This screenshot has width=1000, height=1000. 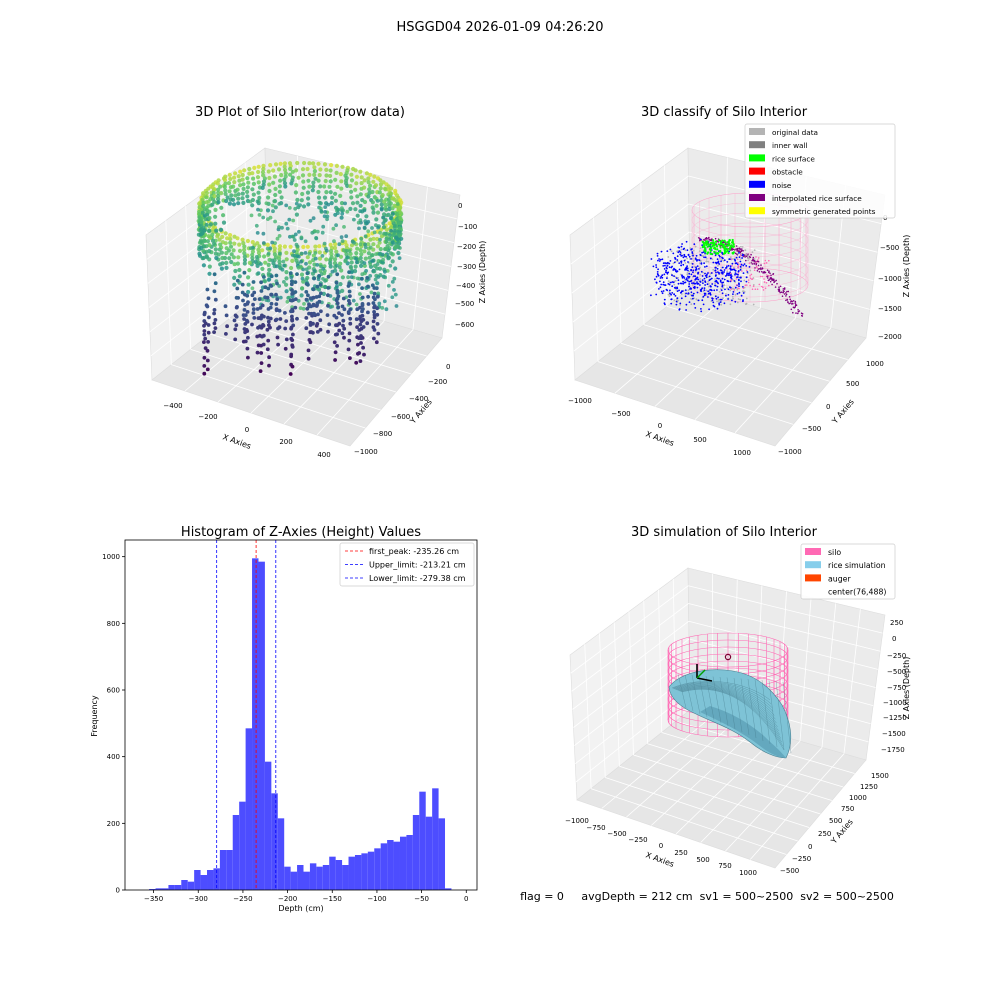 What do you see at coordinates (820, 171) in the screenshot?
I see `classify-legend-frame` at bounding box center [820, 171].